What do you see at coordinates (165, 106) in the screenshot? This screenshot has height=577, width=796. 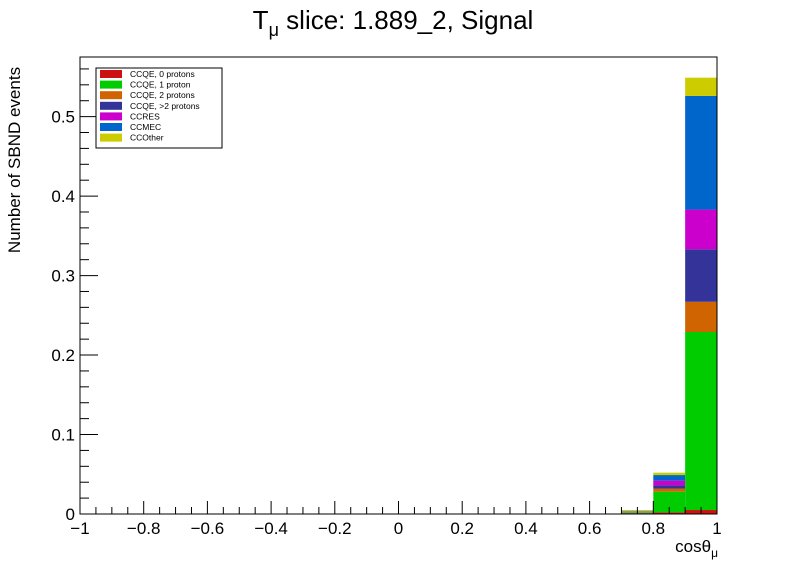 I see `legend-label: CCQE, >2 protons` at bounding box center [165, 106].